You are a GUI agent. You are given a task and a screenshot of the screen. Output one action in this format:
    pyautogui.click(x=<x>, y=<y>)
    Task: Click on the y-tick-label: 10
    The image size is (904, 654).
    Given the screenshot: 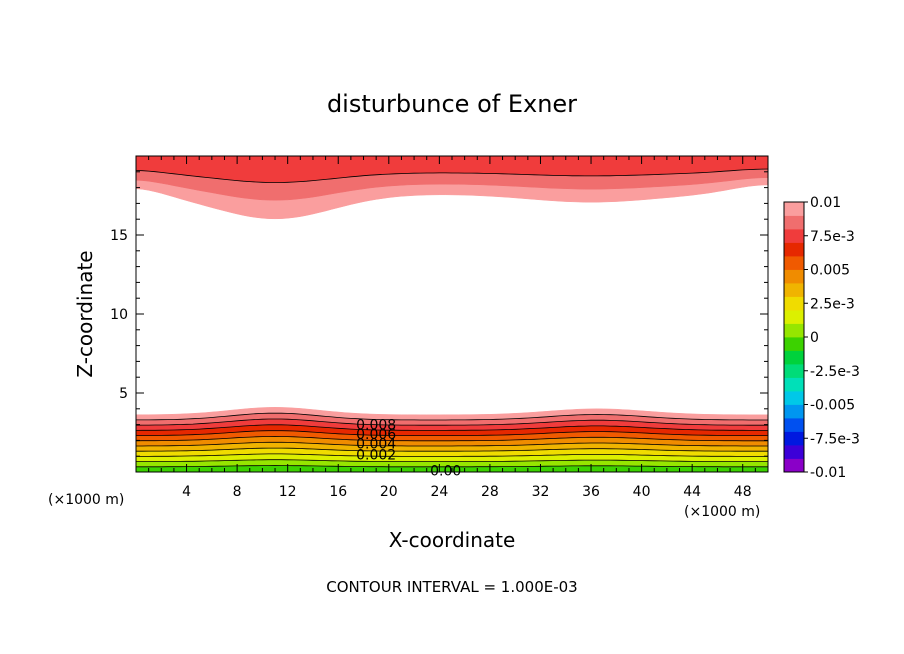 What is the action you would take?
    pyautogui.click(x=119, y=315)
    